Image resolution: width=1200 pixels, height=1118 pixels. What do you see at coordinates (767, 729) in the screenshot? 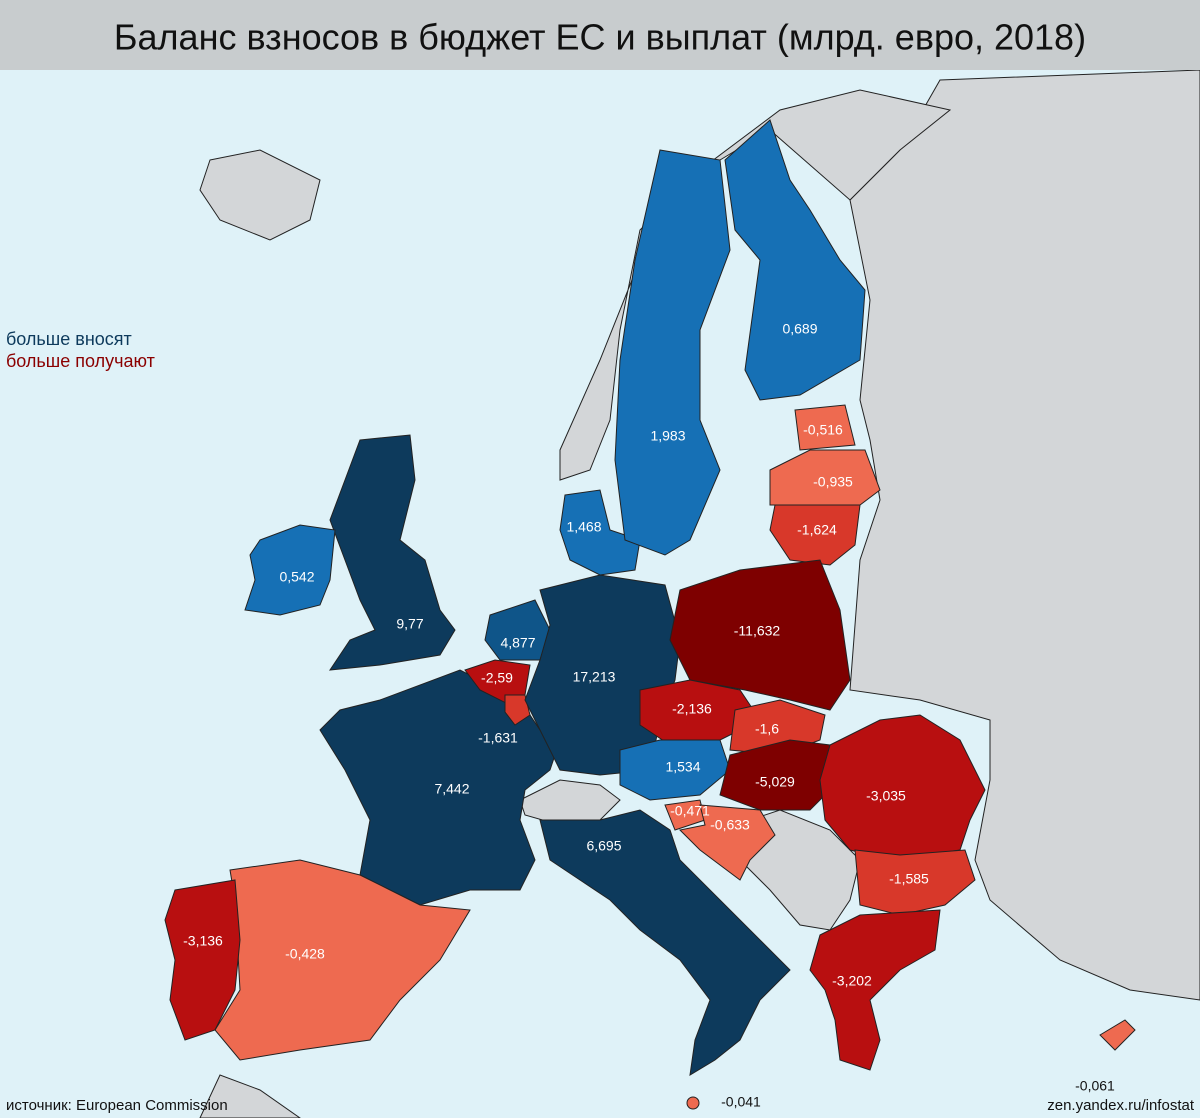
I see `value-label: -1,6` at bounding box center [767, 729].